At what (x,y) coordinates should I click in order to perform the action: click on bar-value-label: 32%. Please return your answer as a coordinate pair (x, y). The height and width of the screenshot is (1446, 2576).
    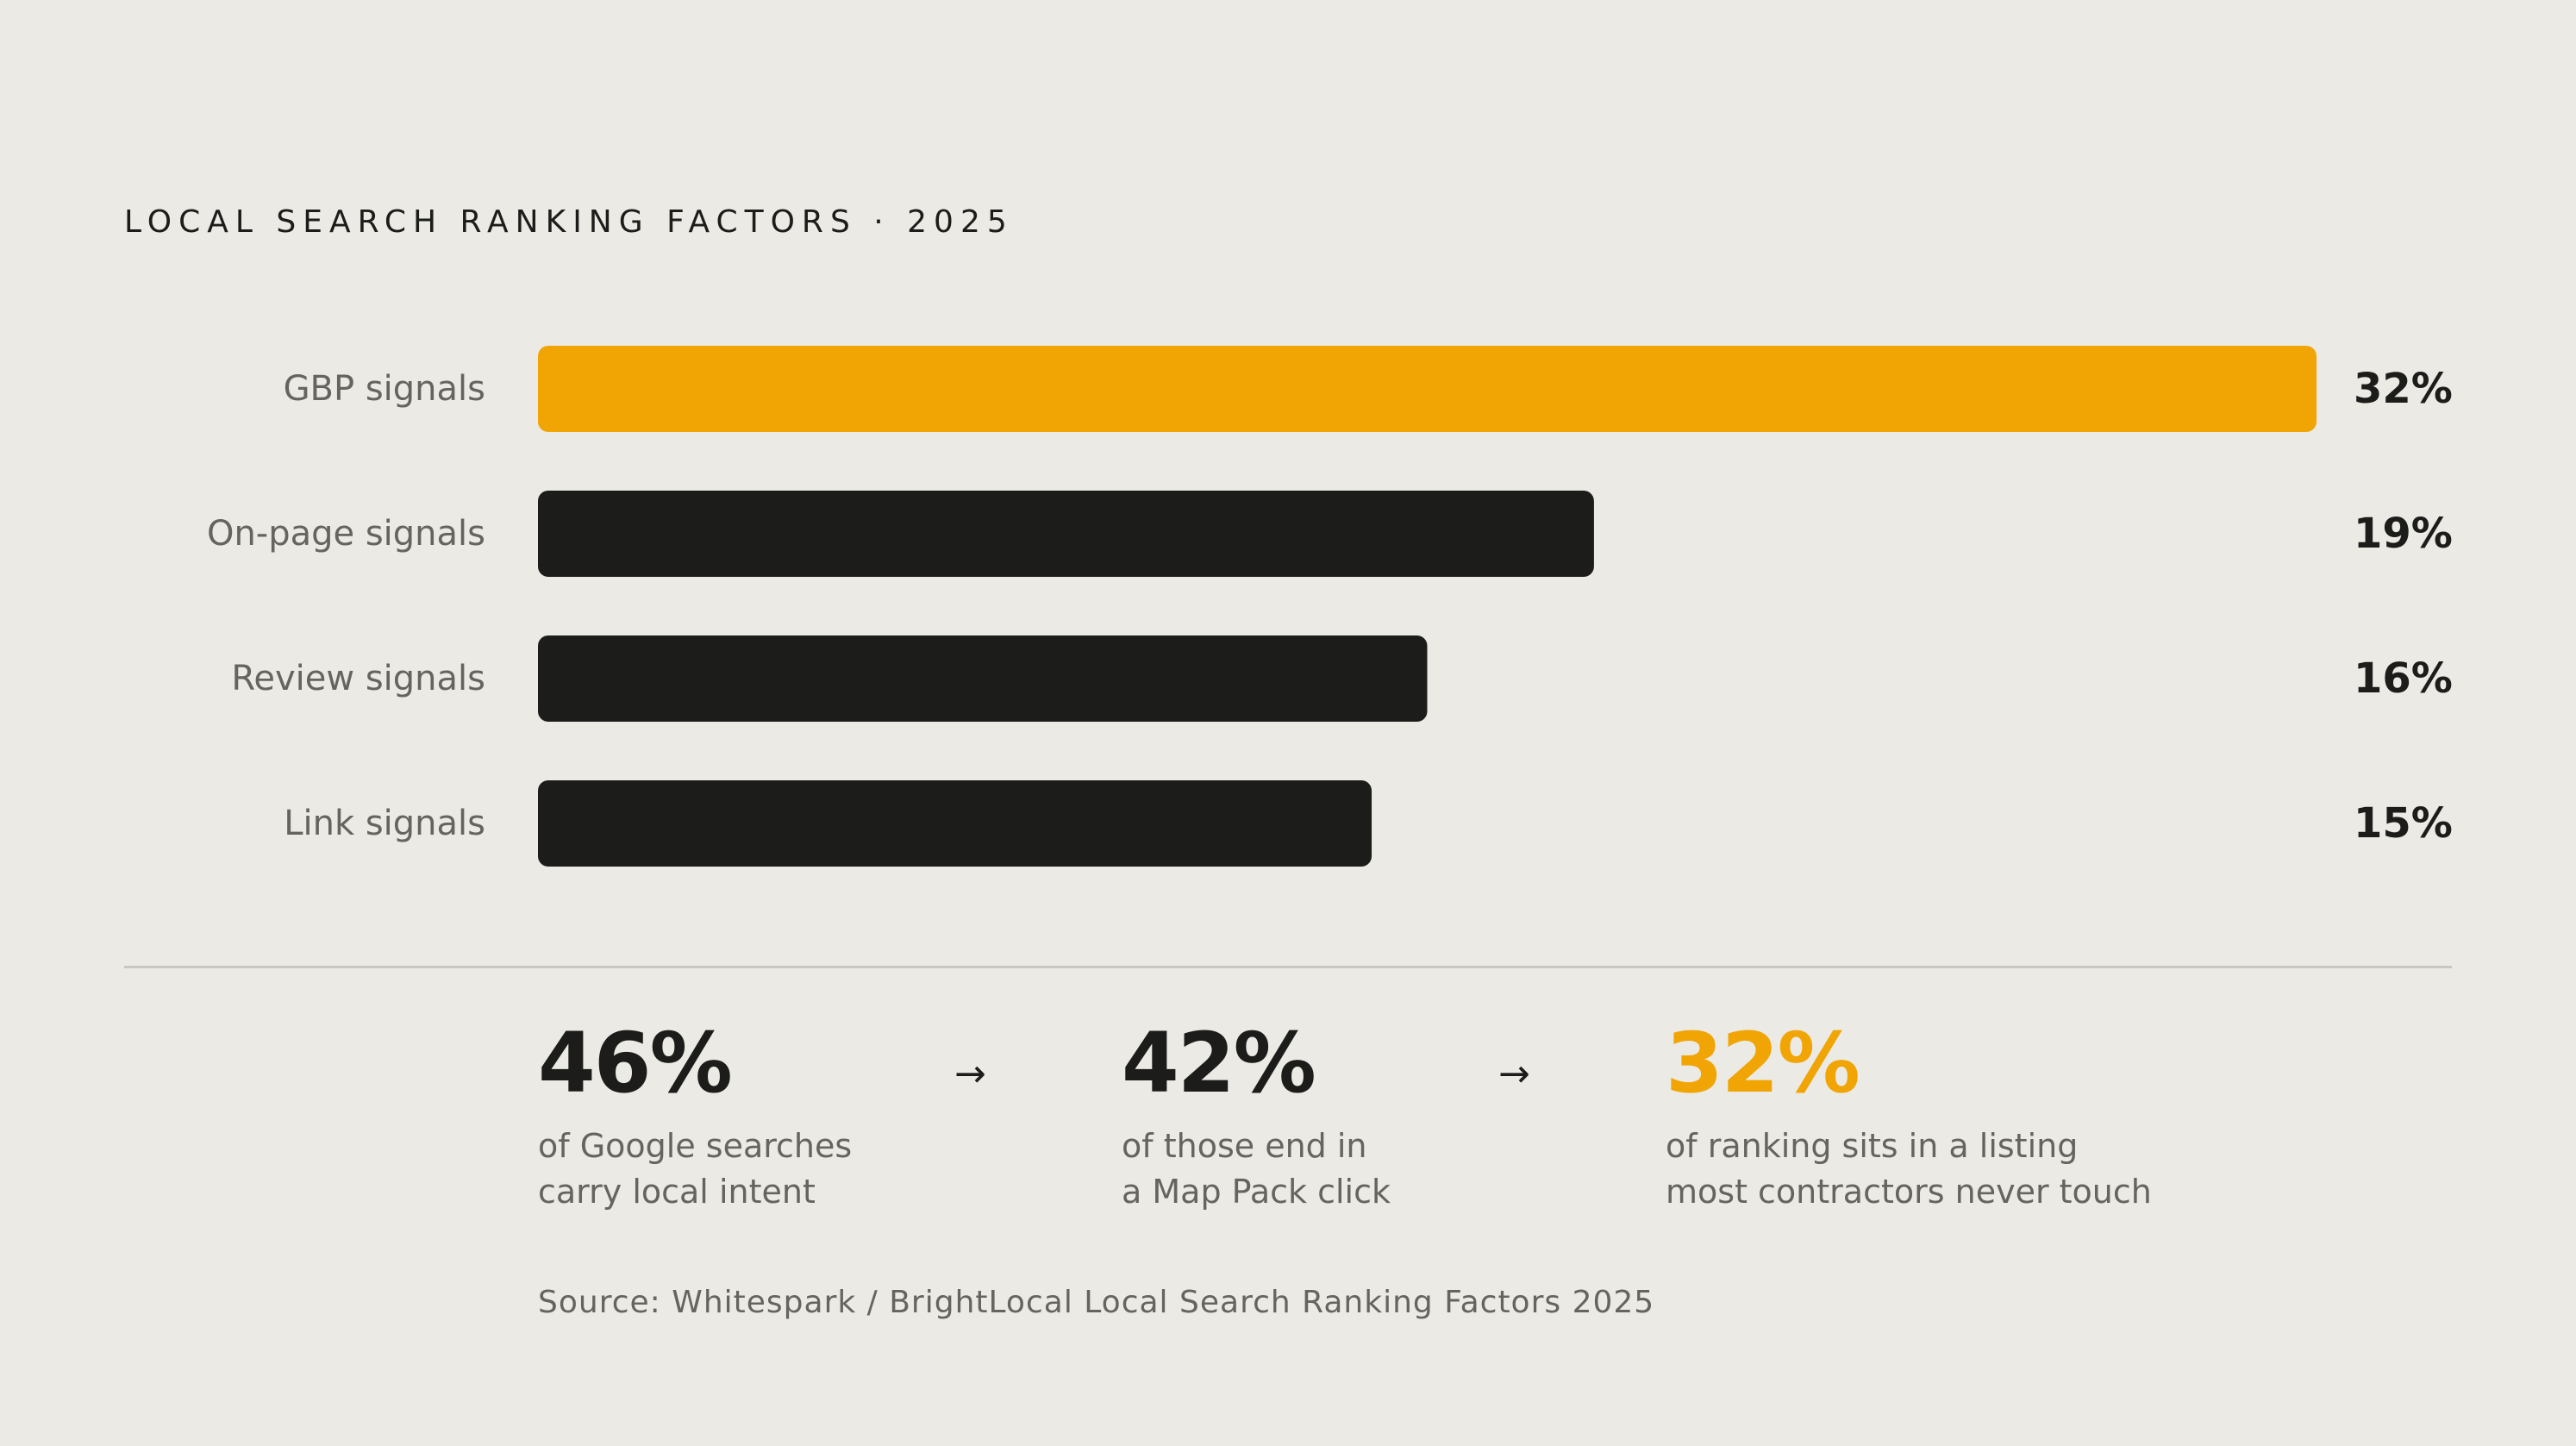
    Looking at the image, I should click on (2403, 389).